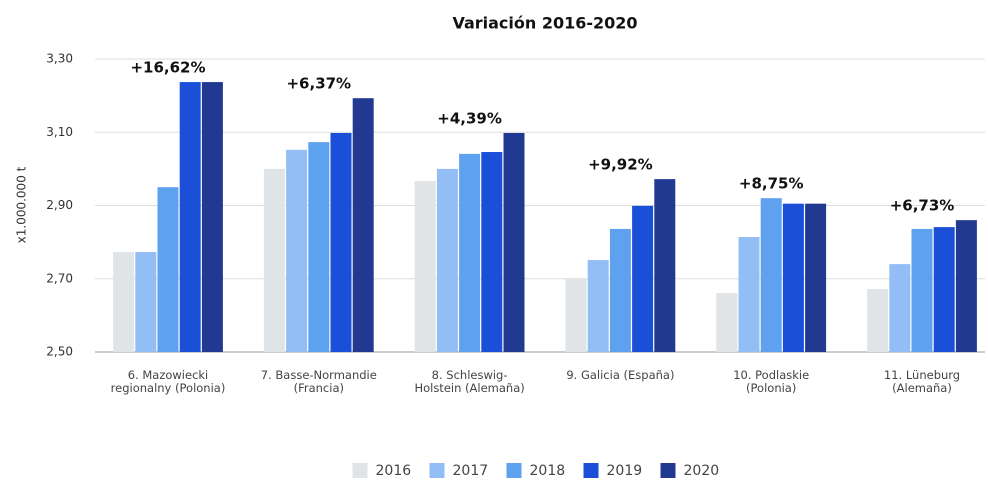 This screenshot has width=988, height=480. I want to click on x-tick-label: 7. Basse-Normandie (Francia), so click(319, 381).